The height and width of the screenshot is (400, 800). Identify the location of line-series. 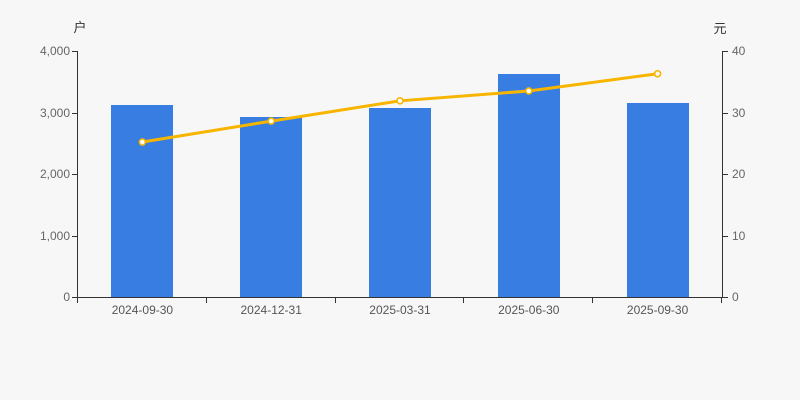
(400, 107).